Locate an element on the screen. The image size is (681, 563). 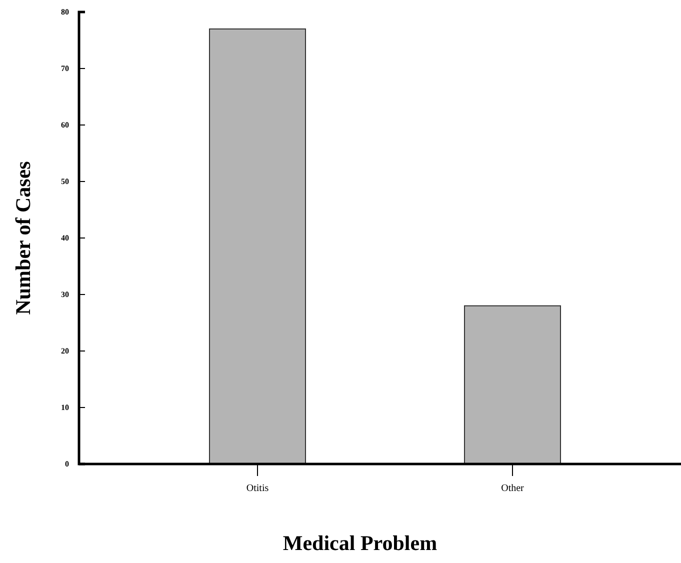
y-tick-label: 50 is located at coordinates (65, 181).